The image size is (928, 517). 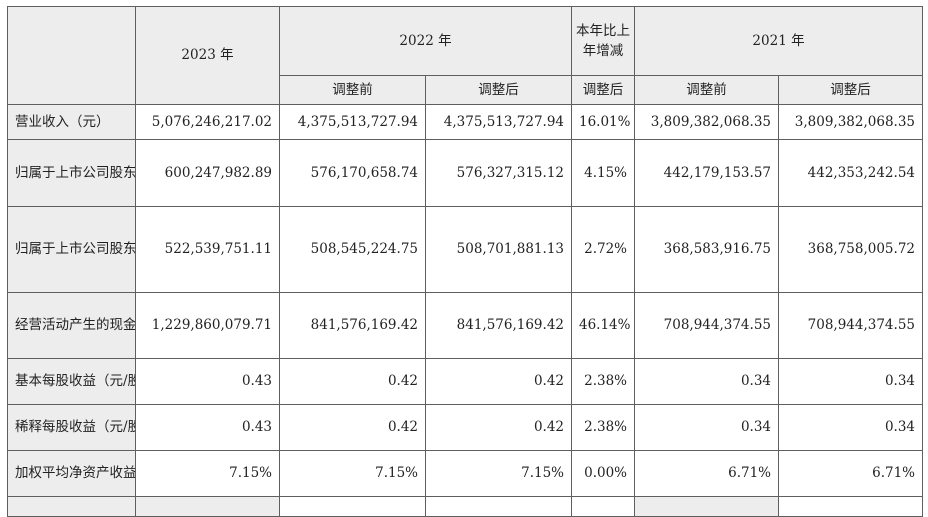 I want to click on header-year-2021: 2021 年, so click(x=778, y=41).